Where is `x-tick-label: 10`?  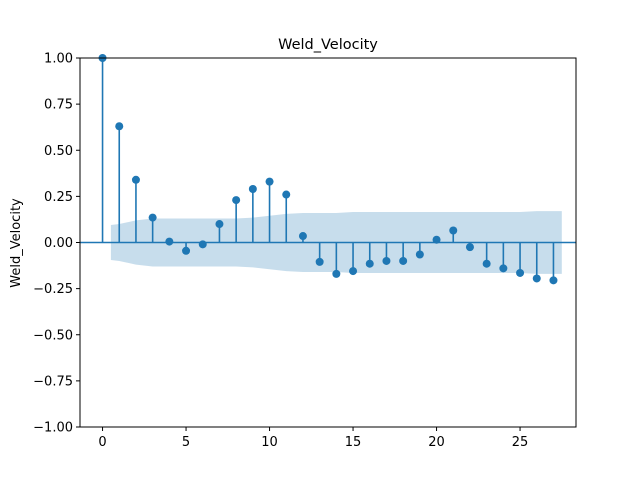 x-tick-label: 10 is located at coordinates (269, 442).